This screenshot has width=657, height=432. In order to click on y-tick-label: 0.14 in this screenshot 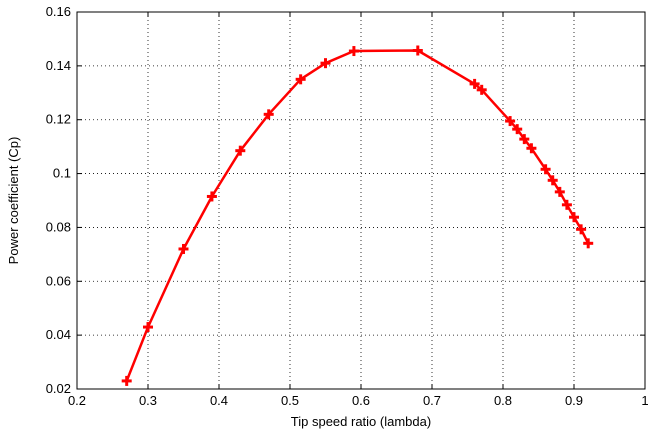, I will do `click(58, 65)`.